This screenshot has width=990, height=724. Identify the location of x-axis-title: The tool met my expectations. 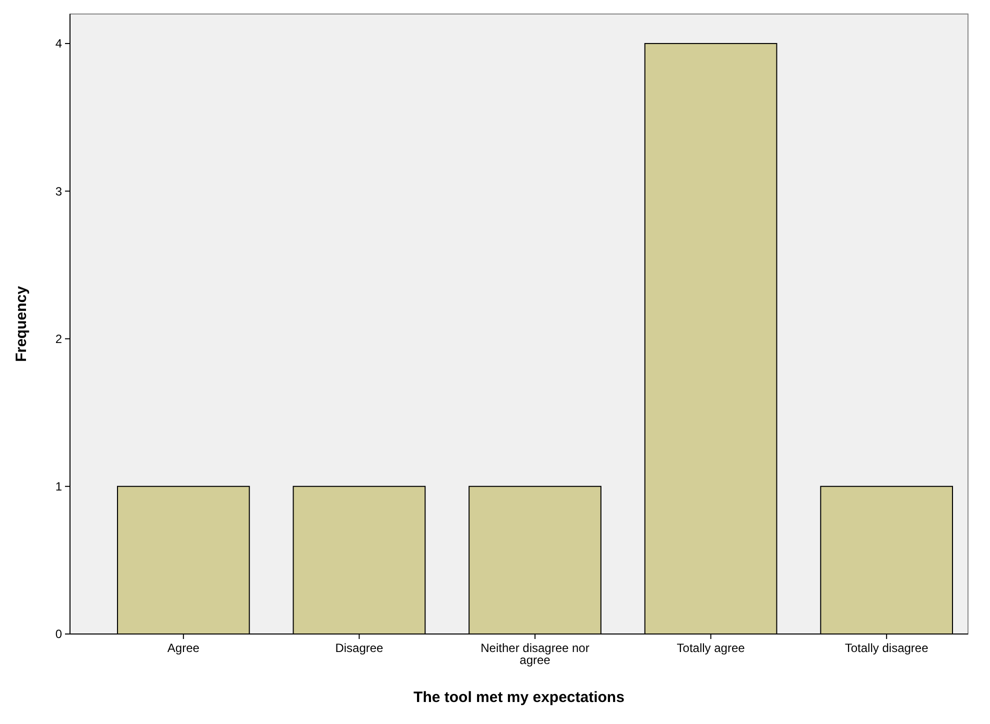
(519, 697).